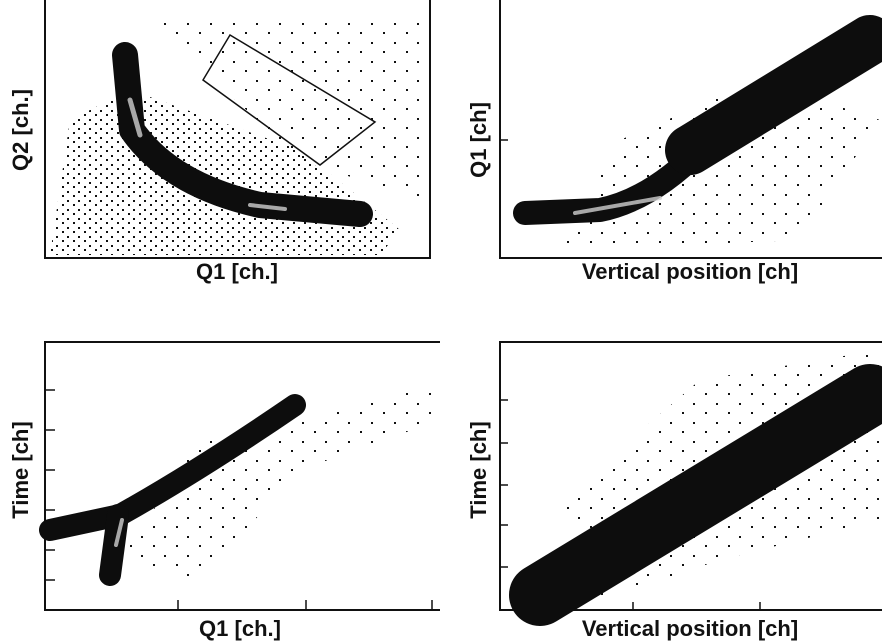  Describe the element at coordinates (478, 140) in the screenshot. I see `y-axis-label: Q1 [ch]` at that location.